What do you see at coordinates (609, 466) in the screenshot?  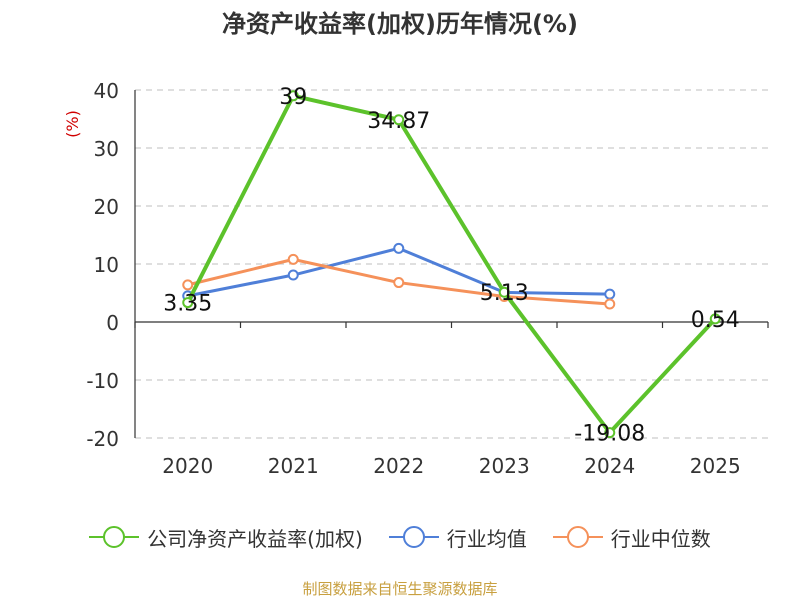 I see `x-tick-label: 2024` at bounding box center [609, 466].